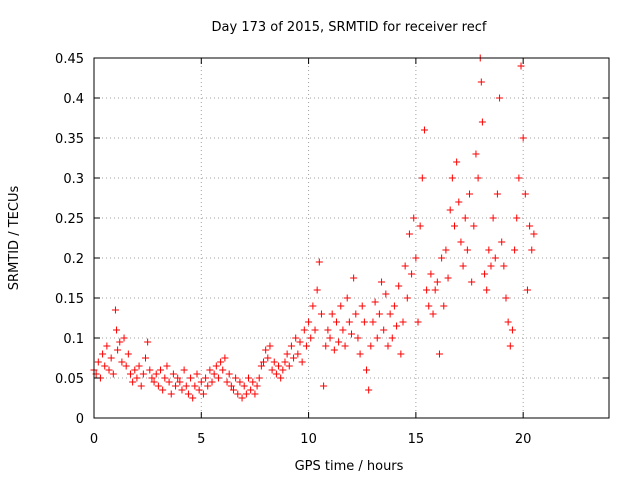 The width and height of the screenshot is (640, 480). Describe the element at coordinates (94, 439) in the screenshot. I see `x-tick-label: 0` at that location.